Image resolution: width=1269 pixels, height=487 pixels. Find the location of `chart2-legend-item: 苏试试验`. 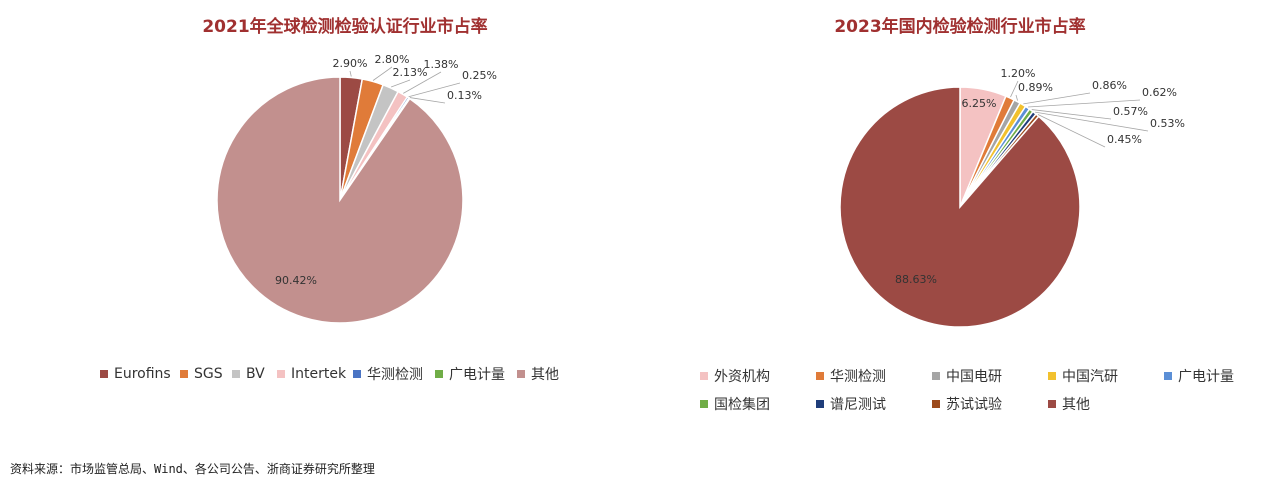

chart2-legend-item: 苏试试验 is located at coordinates (990, 404).